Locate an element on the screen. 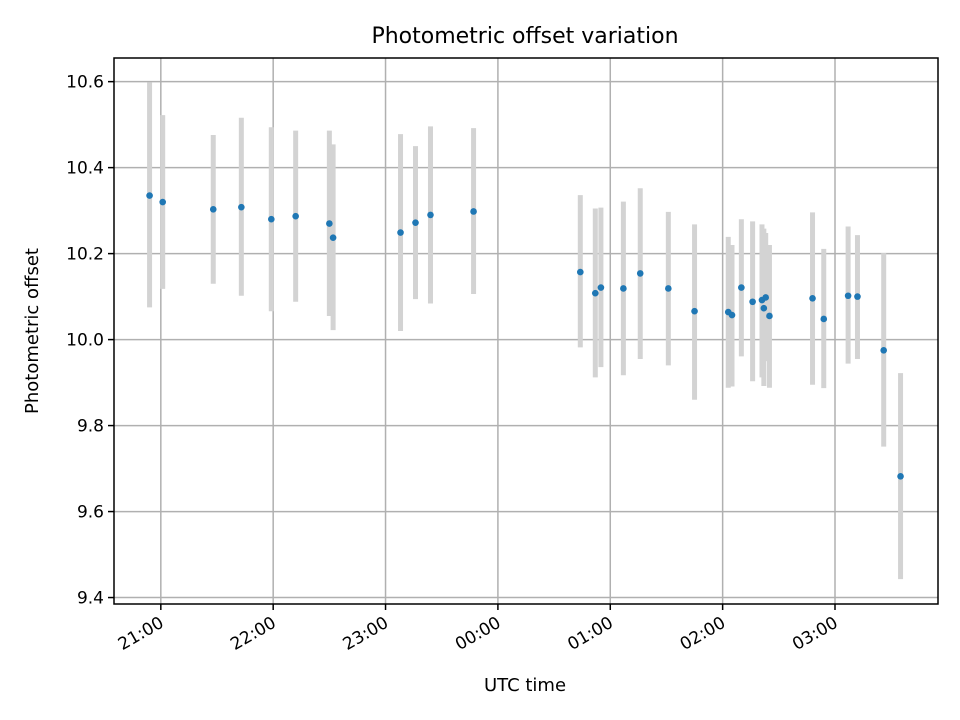  x-tick-label: 03:00 is located at coordinates (815, 634).